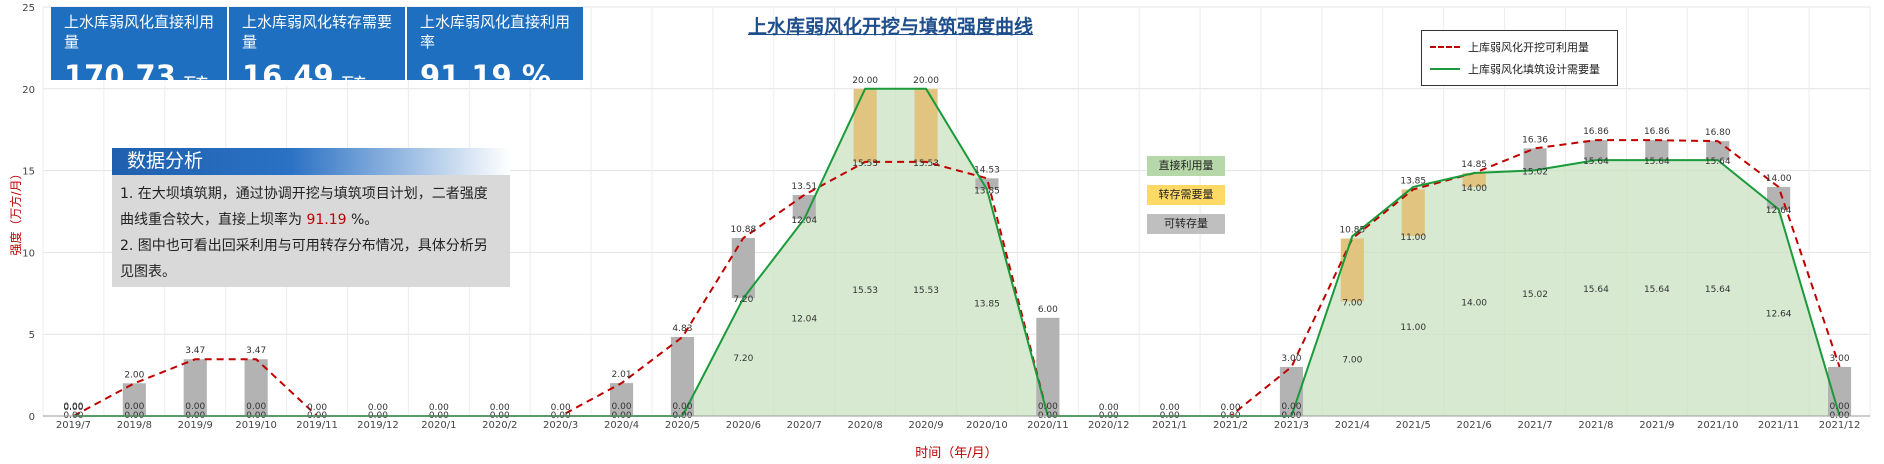 The image size is (1884, 464). I want to click on data-label-mid: 15.02, so click(1535, 172).